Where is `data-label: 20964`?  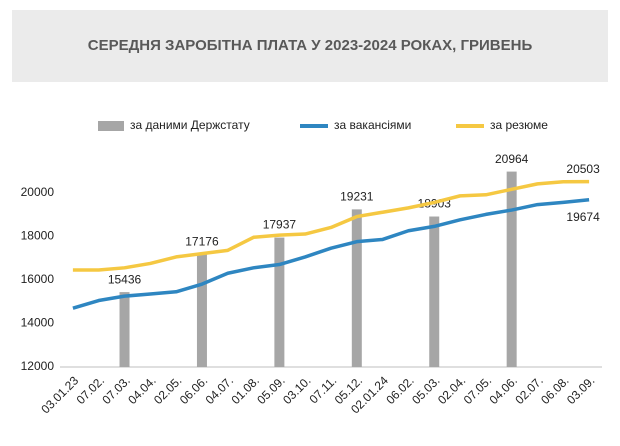
data-label: 20964 is located at coordinates (512, 159).